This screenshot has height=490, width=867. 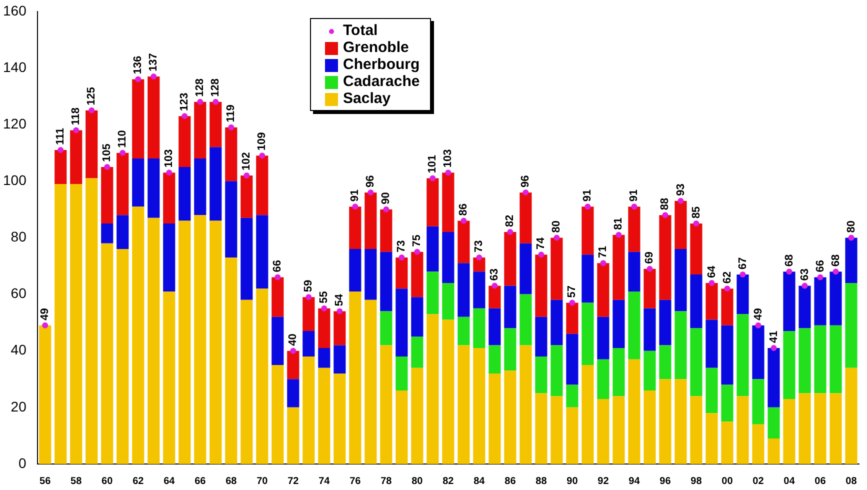 I want to click on data-label: 128, so click(x=200, y=87).